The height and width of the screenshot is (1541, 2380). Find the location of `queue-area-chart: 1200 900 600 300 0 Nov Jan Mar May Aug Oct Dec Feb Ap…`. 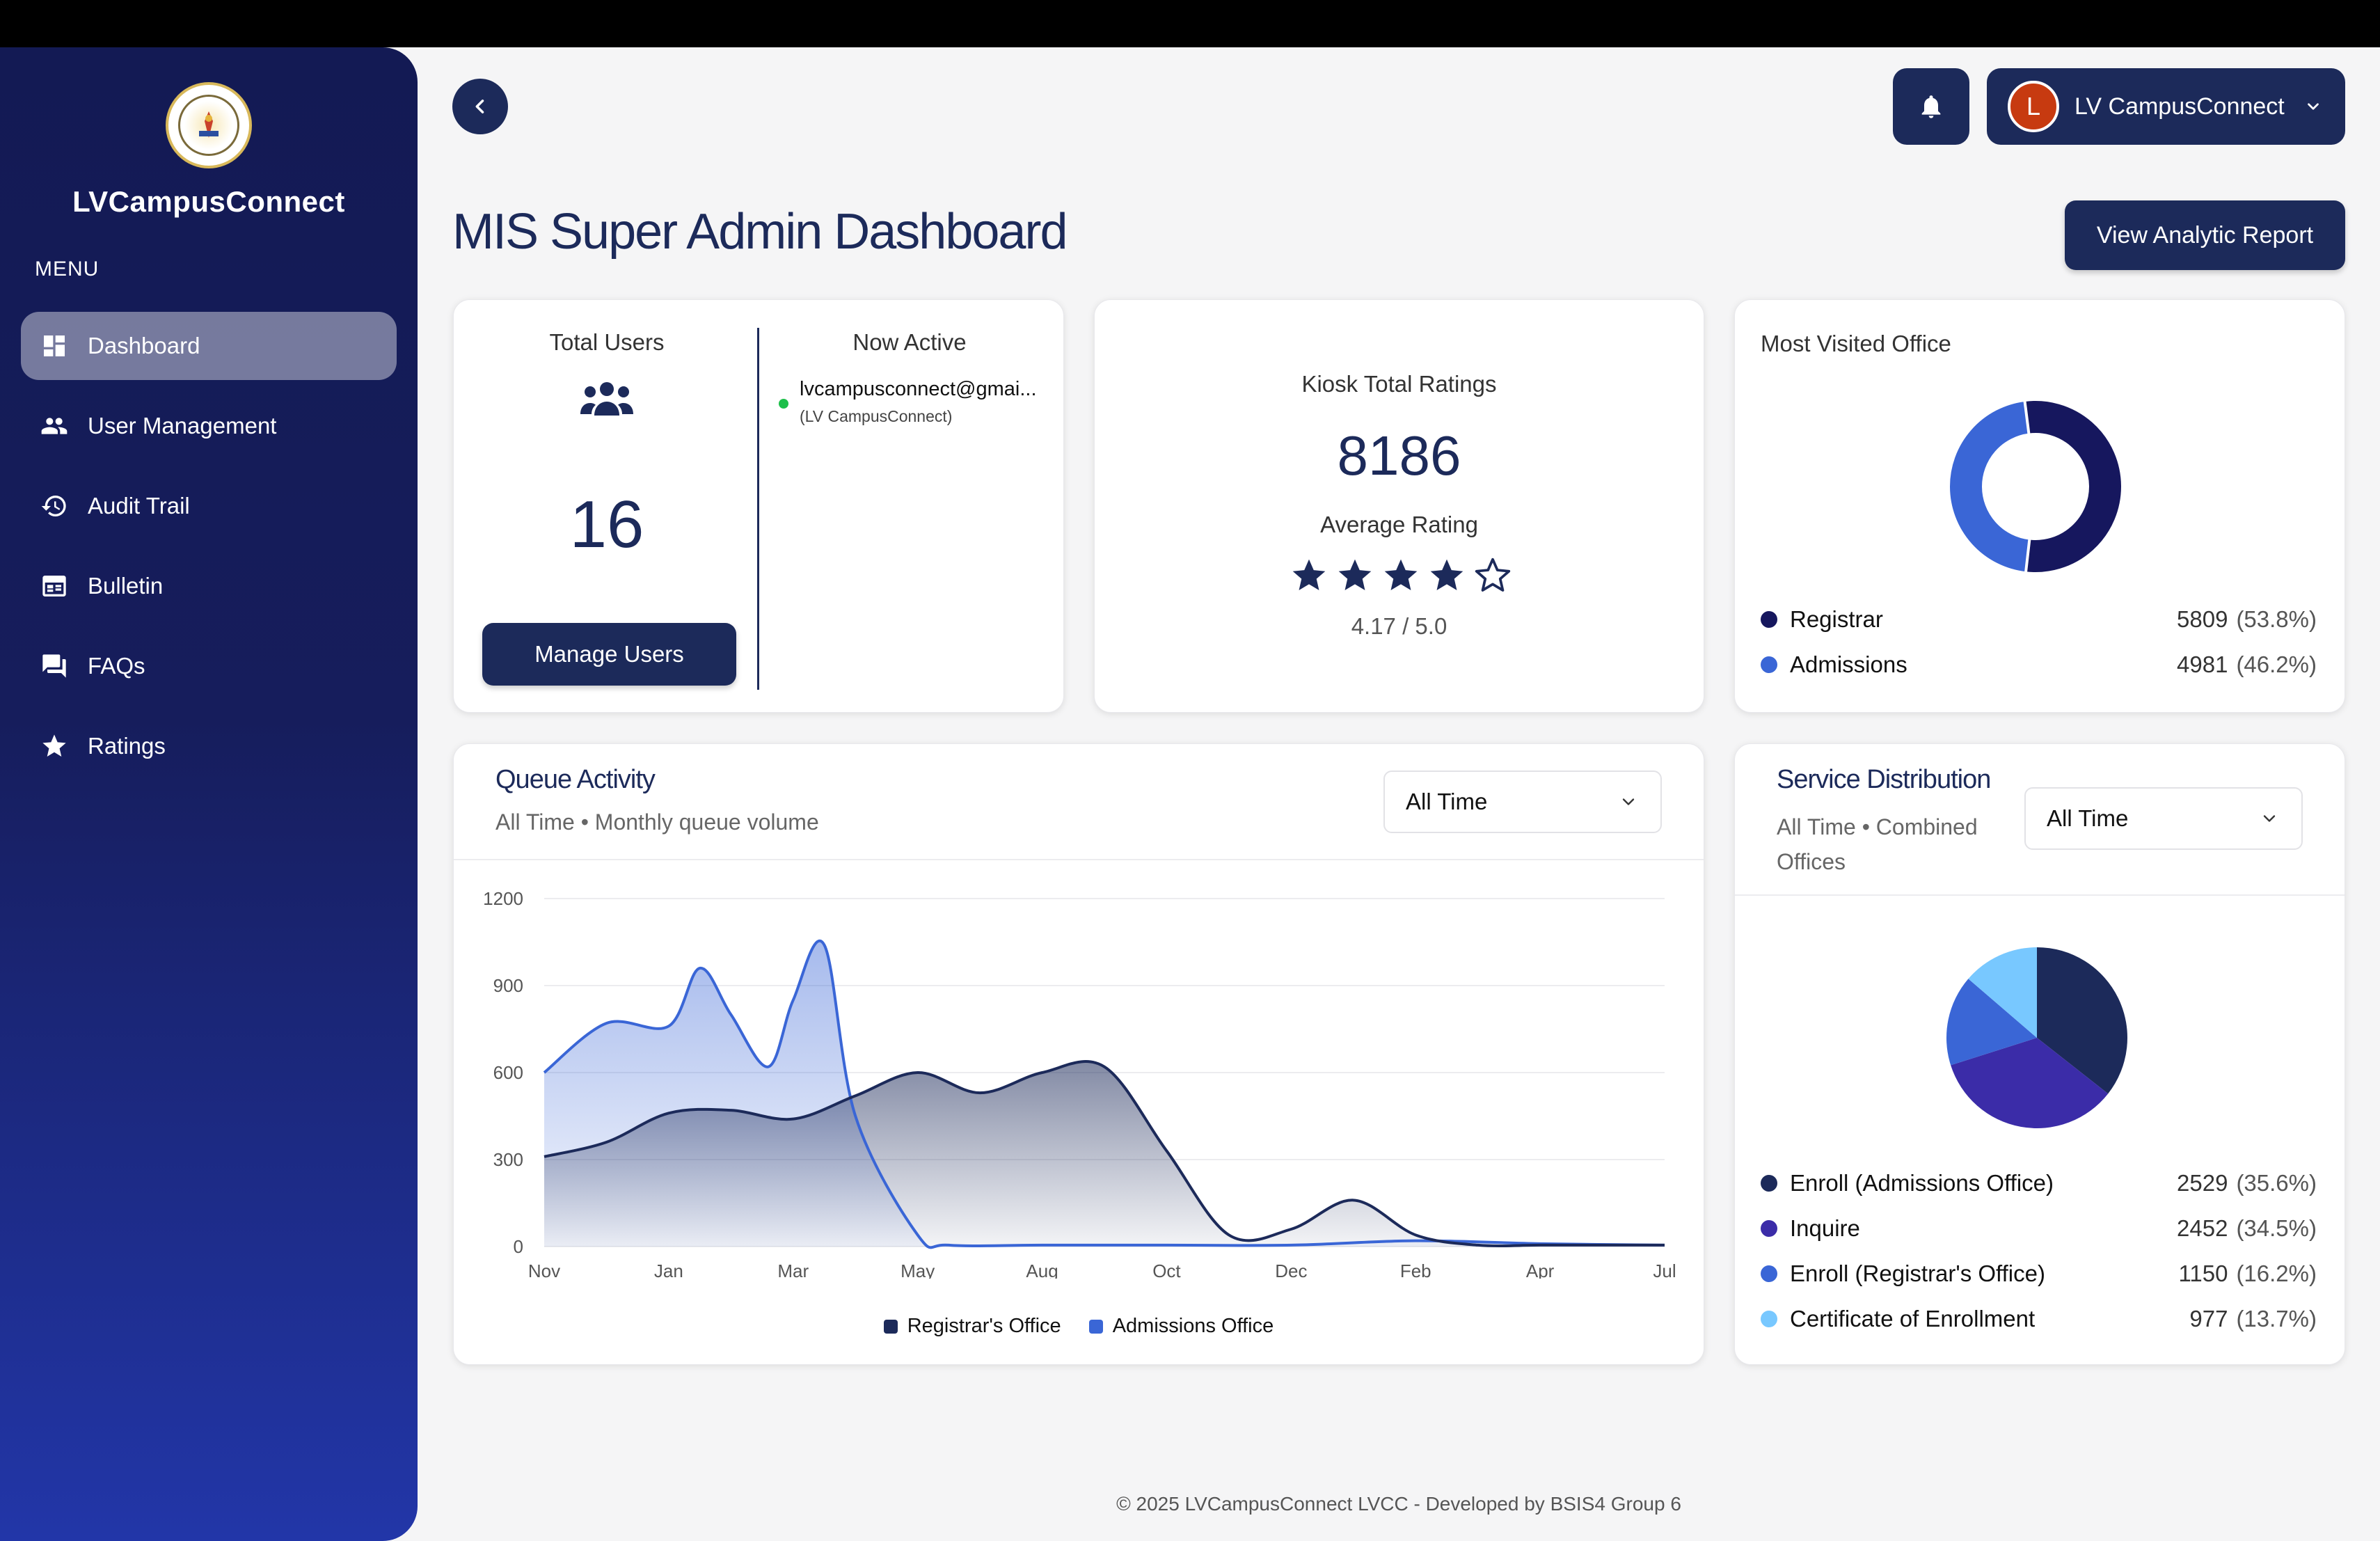

queue-area-chart: 1200 900 600 300 0 Nov Jan Mar May Aug Oct Dec Feb Ap… is located at coordinates (1079, 1083).